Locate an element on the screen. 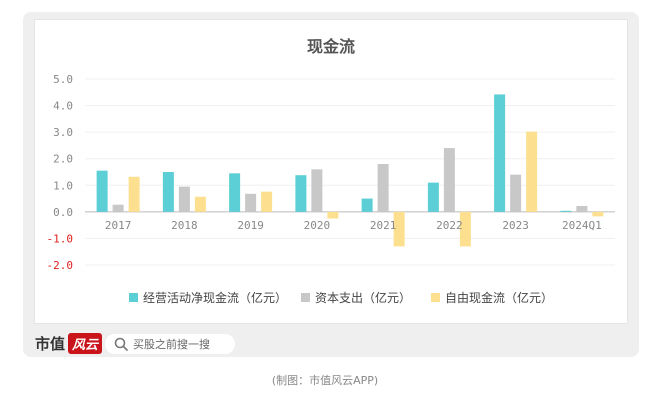  legend-label-2: 自由现金流（亿元） is located at coordinates (499, 297).